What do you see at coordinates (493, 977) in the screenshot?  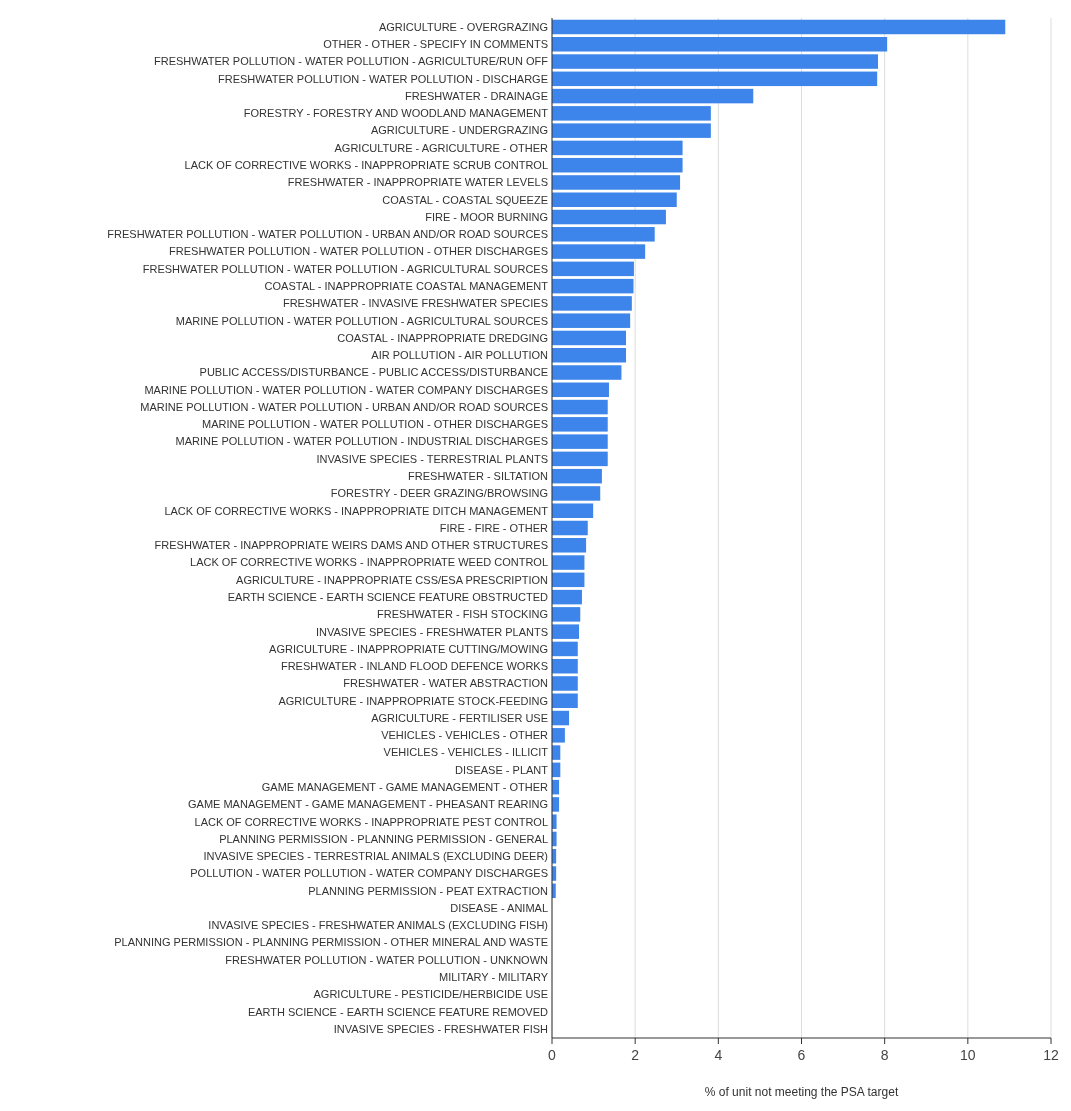 I see `y-tick-label: MILITARY - MILITARY` at bounding box center [493, 977].